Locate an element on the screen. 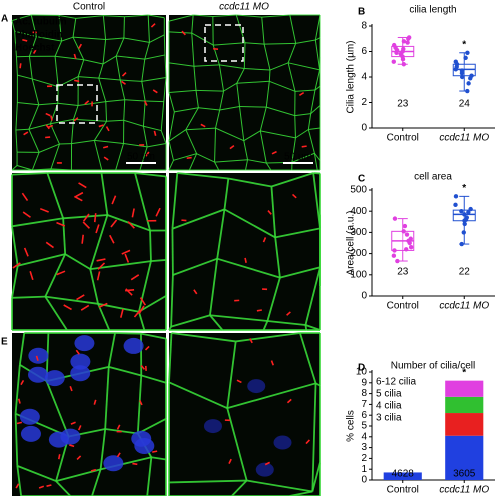  y-tick-label: 500 is located at coordinates (358, 190).